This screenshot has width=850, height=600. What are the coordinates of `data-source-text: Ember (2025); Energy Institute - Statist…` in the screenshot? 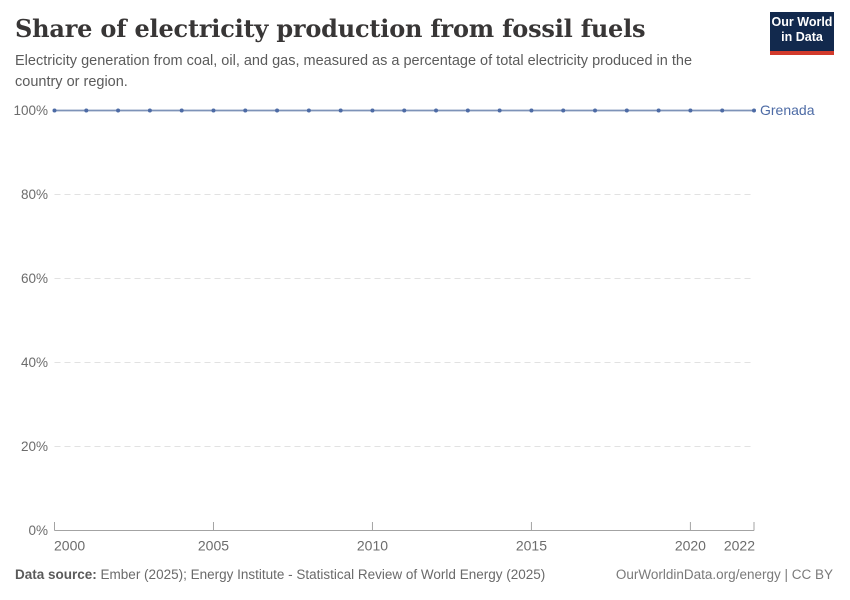 It's located at (323, 574).